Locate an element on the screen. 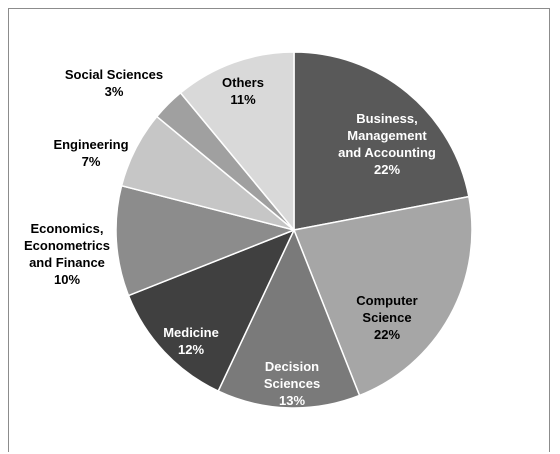 Image resolution: width=560 pixels, height=454 pixels. slice-label-line: Decision is located at coordinates (292, 366).